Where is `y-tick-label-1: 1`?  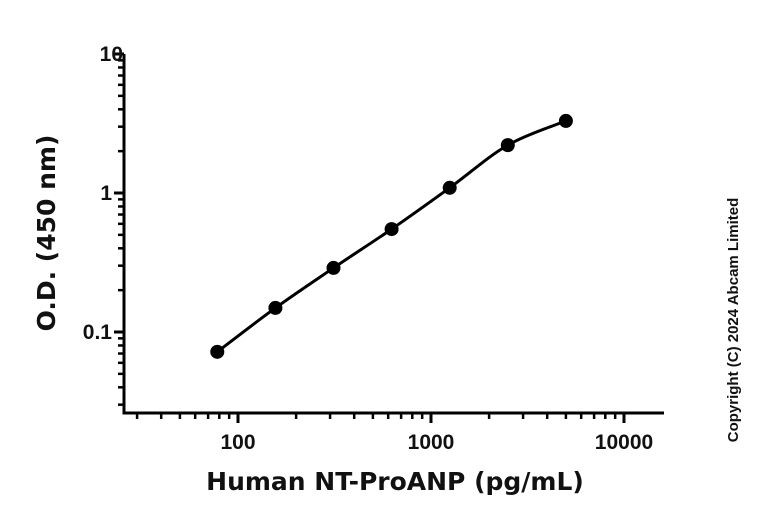 y-tick-label-1: 1 is located at coordinates (106, 193).